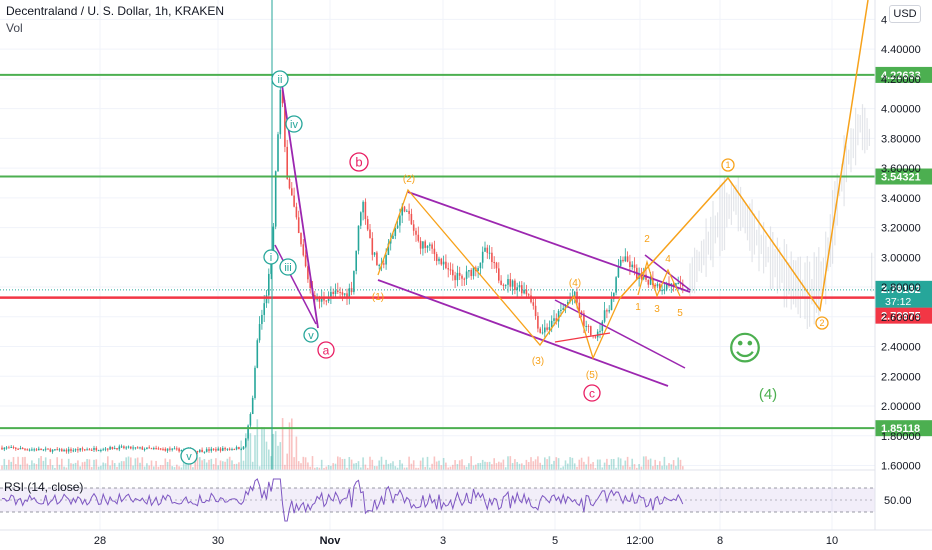 Image resolution: width=932 pixels, height=550 pixels. What do you see at coordinates (901, 377) in the screenshot?
I see `y-tick-label: 2.20000` at bounding box center [901, 377].